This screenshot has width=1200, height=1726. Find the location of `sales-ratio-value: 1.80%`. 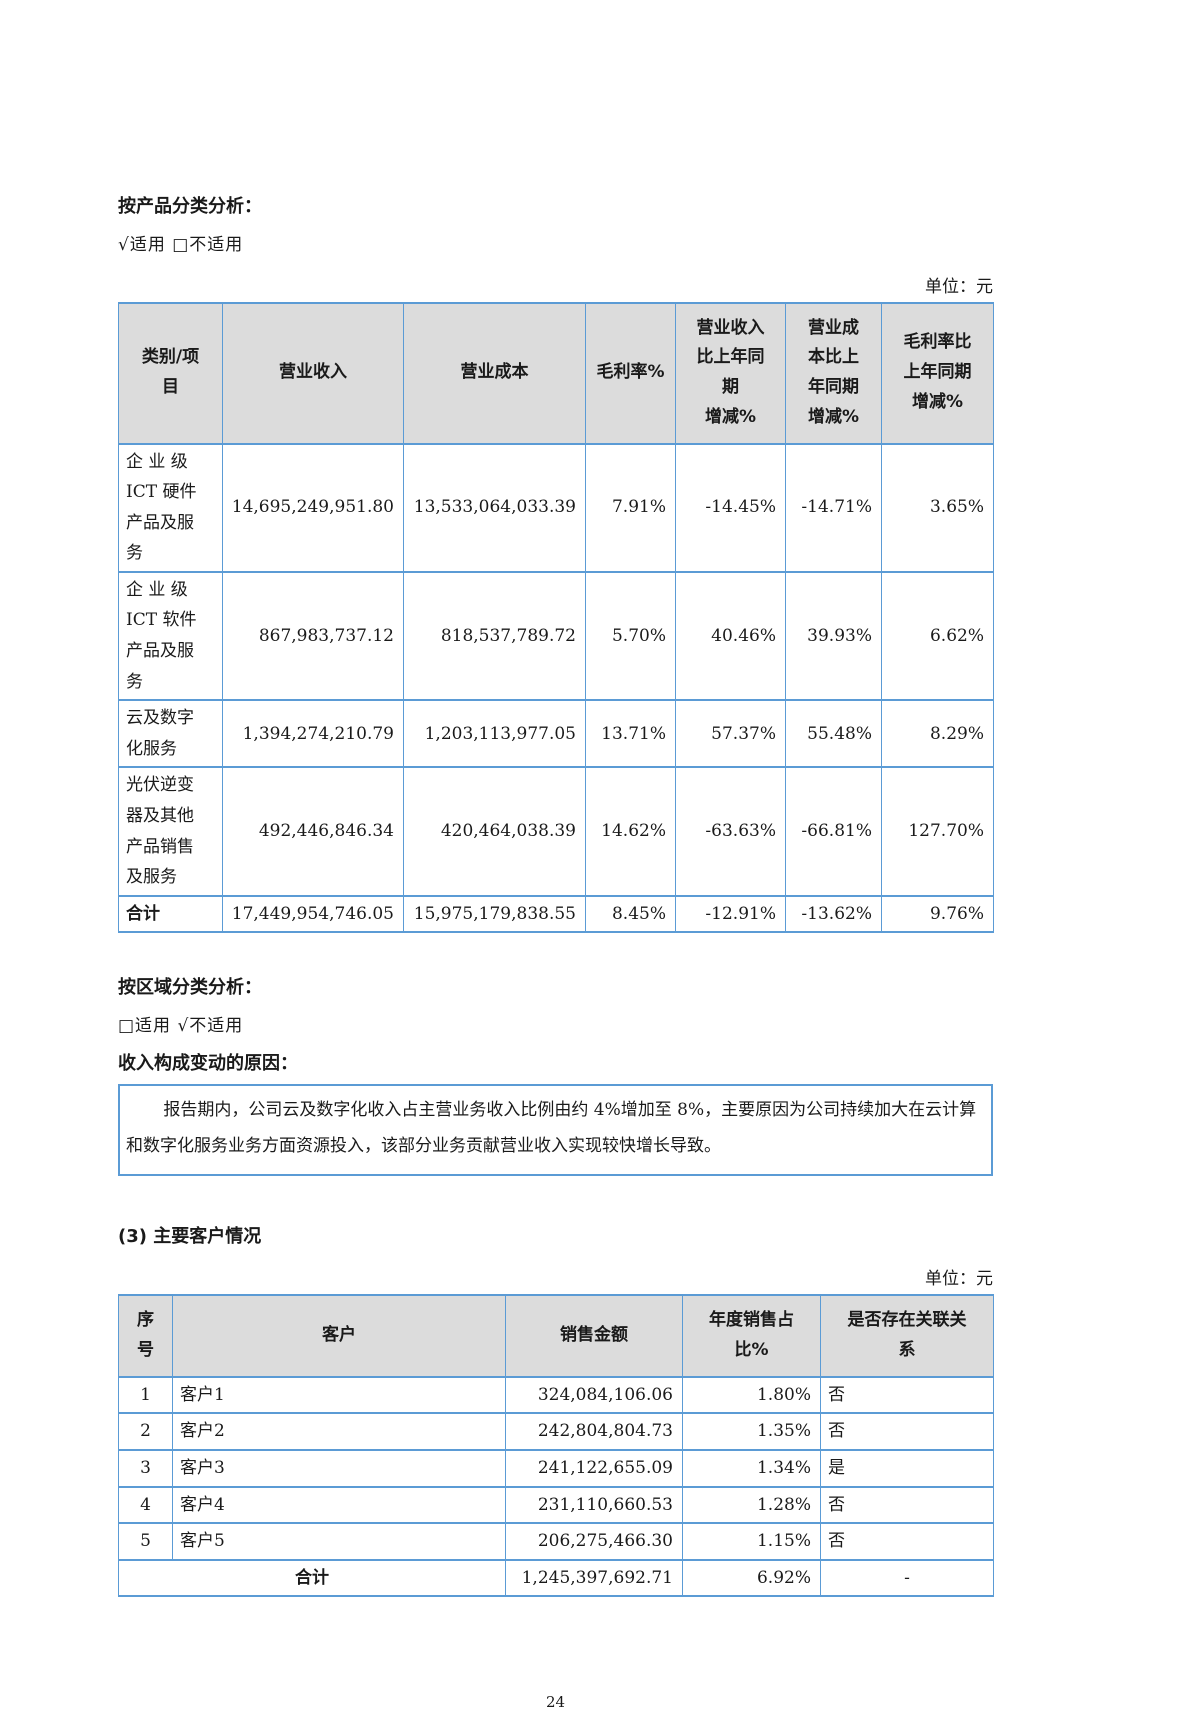

sales-ratio-value: 1.80% is located at coordinates (751, 1395).